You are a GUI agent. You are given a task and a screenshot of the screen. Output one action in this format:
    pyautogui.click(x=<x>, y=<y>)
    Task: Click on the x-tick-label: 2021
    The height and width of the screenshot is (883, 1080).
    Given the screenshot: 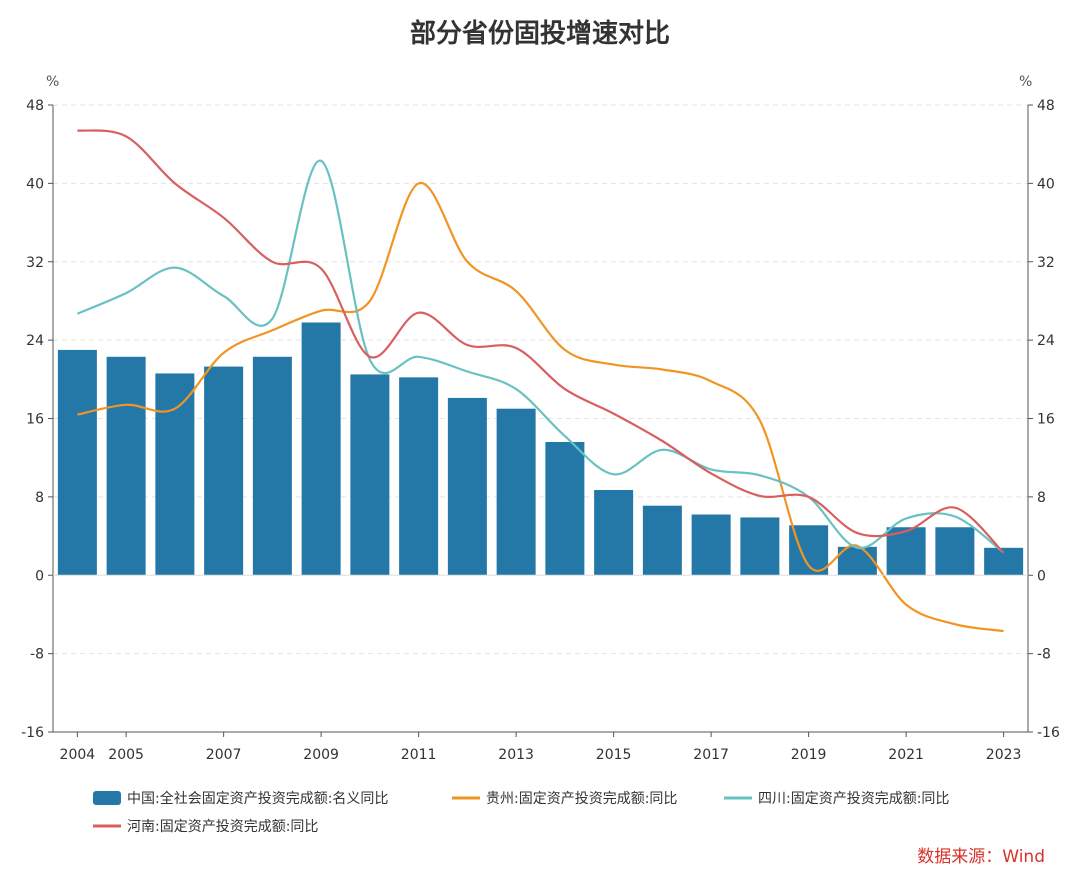 What is the action you would take?
    pyautogui.click(x=906, y=755)
    